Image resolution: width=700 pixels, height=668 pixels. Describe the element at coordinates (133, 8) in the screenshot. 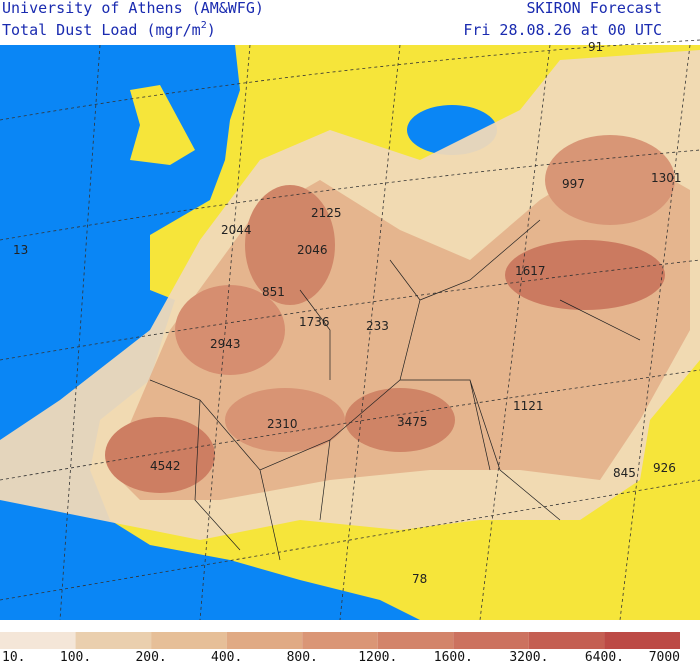

I see `institution: University of Athens (AM&WFG)` at that location.